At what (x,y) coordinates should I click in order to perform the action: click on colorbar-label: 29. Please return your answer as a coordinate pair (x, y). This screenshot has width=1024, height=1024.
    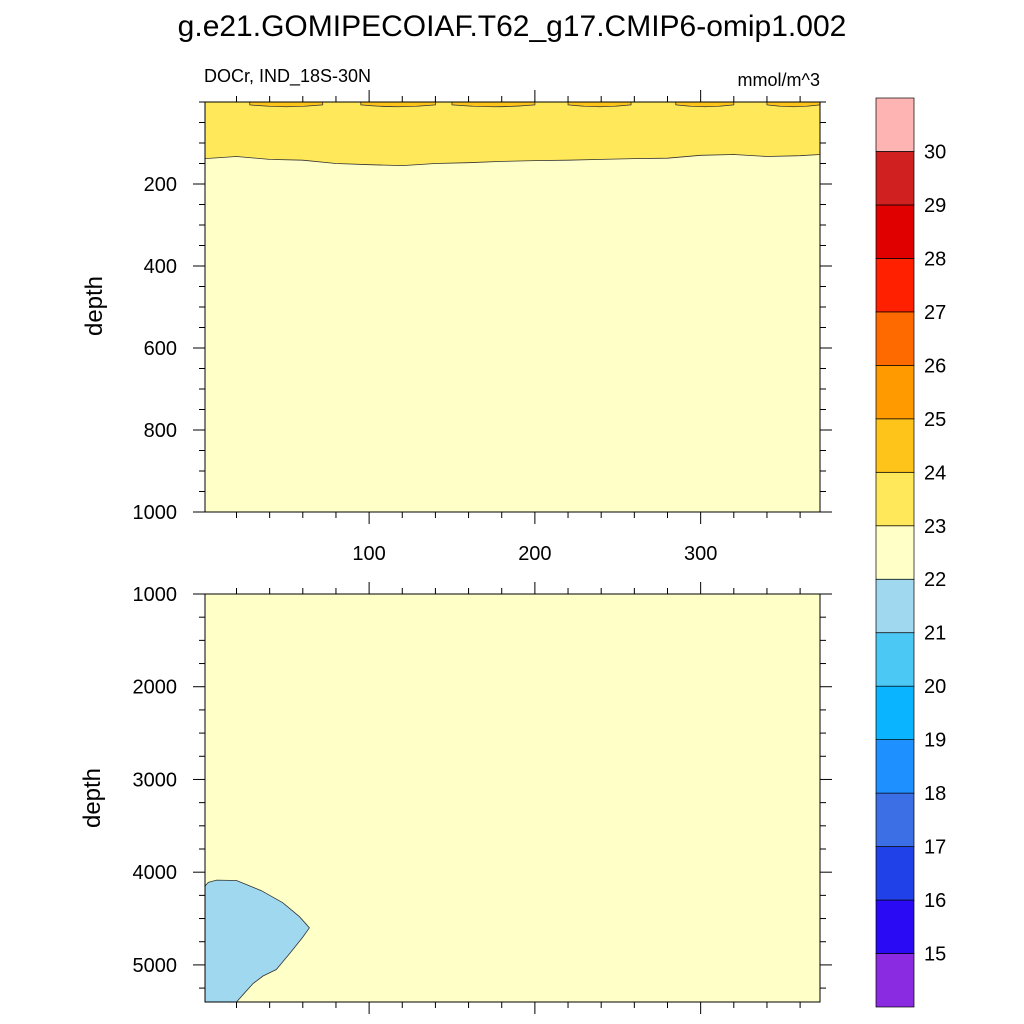
    Looking at the image, I should click on (935, 206).